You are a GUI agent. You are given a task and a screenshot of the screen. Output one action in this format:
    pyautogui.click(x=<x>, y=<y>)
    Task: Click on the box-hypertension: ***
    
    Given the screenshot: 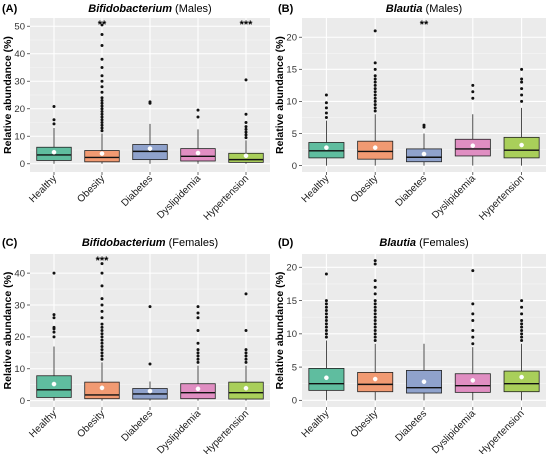 What is the action you would take?
    pyautogui.click(x=246, y=91)
    